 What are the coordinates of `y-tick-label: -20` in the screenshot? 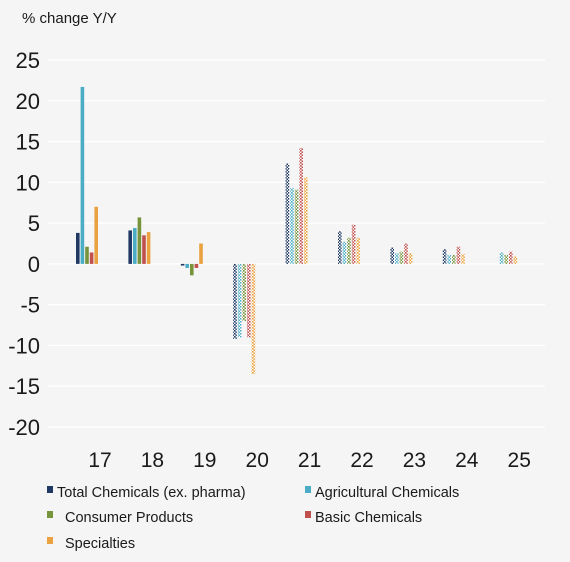 It's located at (24, 427).